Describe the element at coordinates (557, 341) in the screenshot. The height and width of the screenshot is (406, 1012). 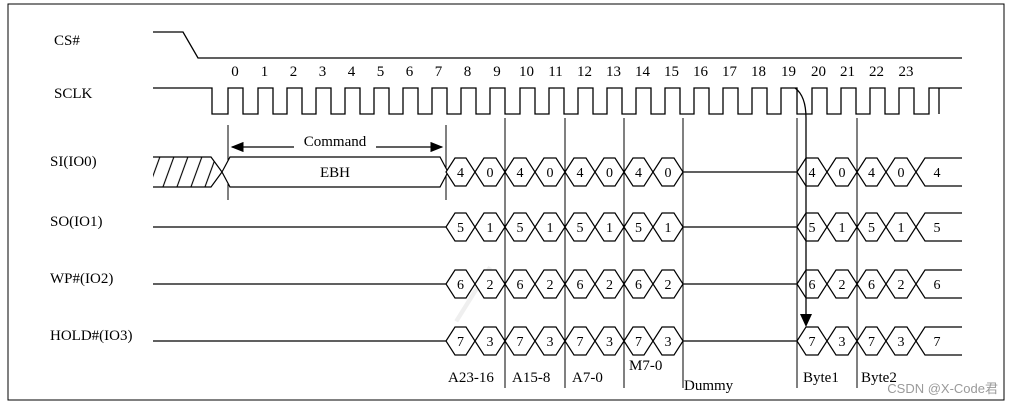
I see `lane-io3: 7 3 7 3 7 3 7 3 7 3 7 3 7` at that location.